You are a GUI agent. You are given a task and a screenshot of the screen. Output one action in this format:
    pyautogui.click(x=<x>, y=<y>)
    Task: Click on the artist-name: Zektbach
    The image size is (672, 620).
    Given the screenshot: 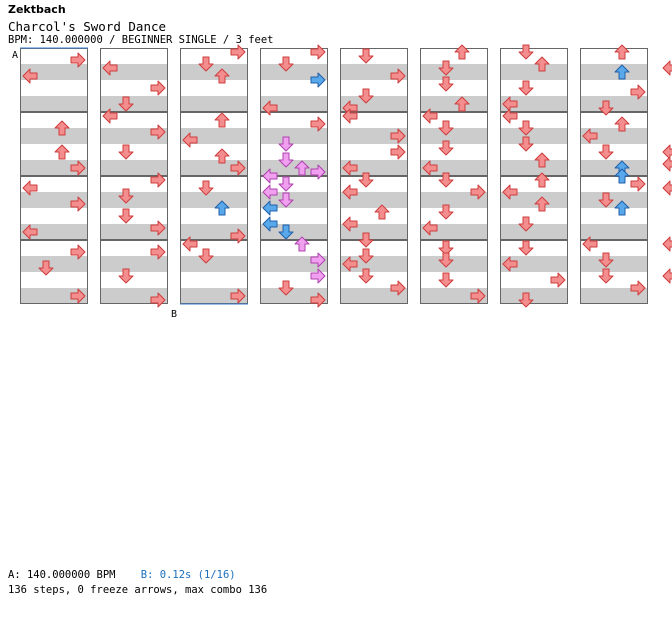 What is the action you would take?
    pyautogui.click(x=37, y=9)
    